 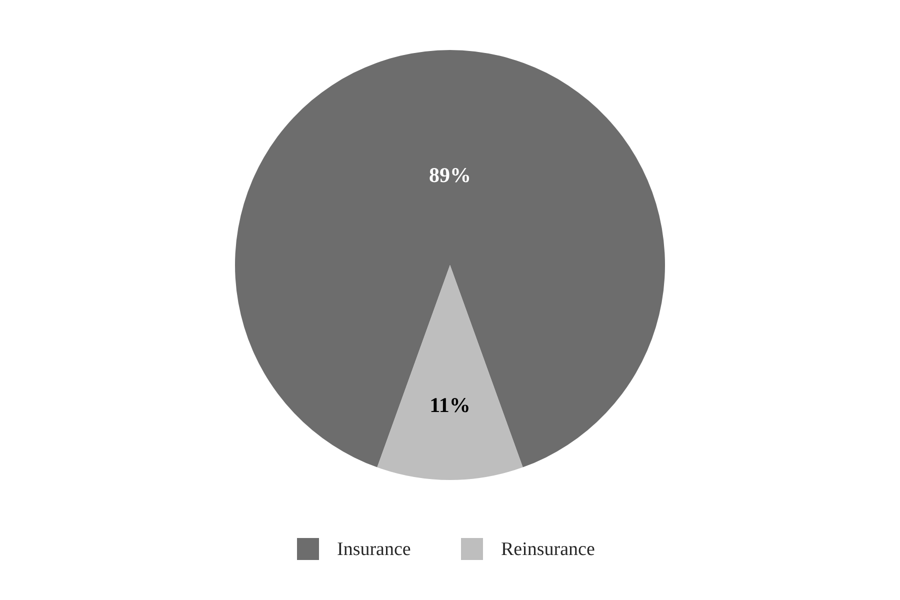 I want to click on data-label: 11%, so click(x=450, y=405).